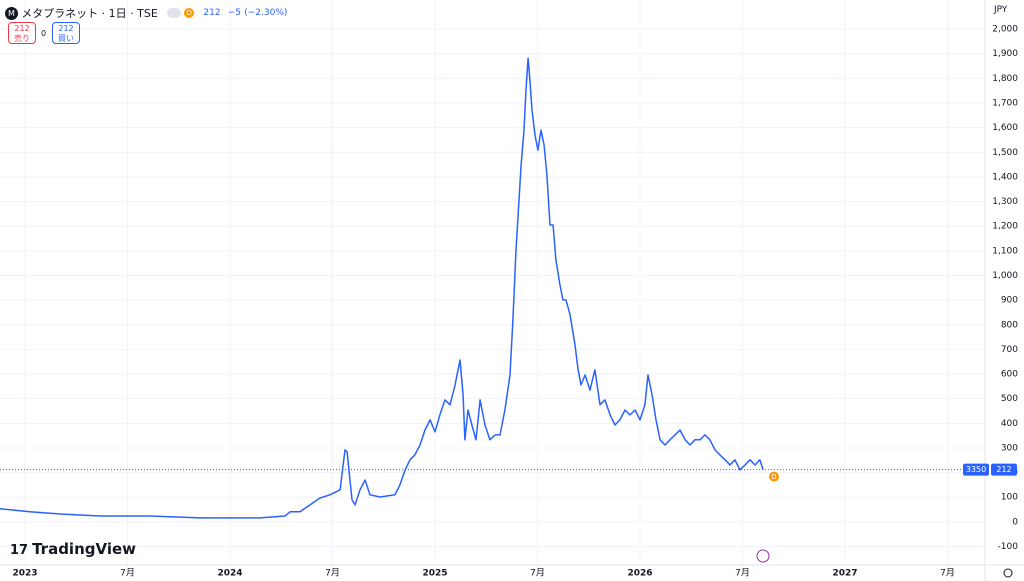  Describe the element at coordinates (11, 13) in the screenshot. I see `logo: M` at that location.